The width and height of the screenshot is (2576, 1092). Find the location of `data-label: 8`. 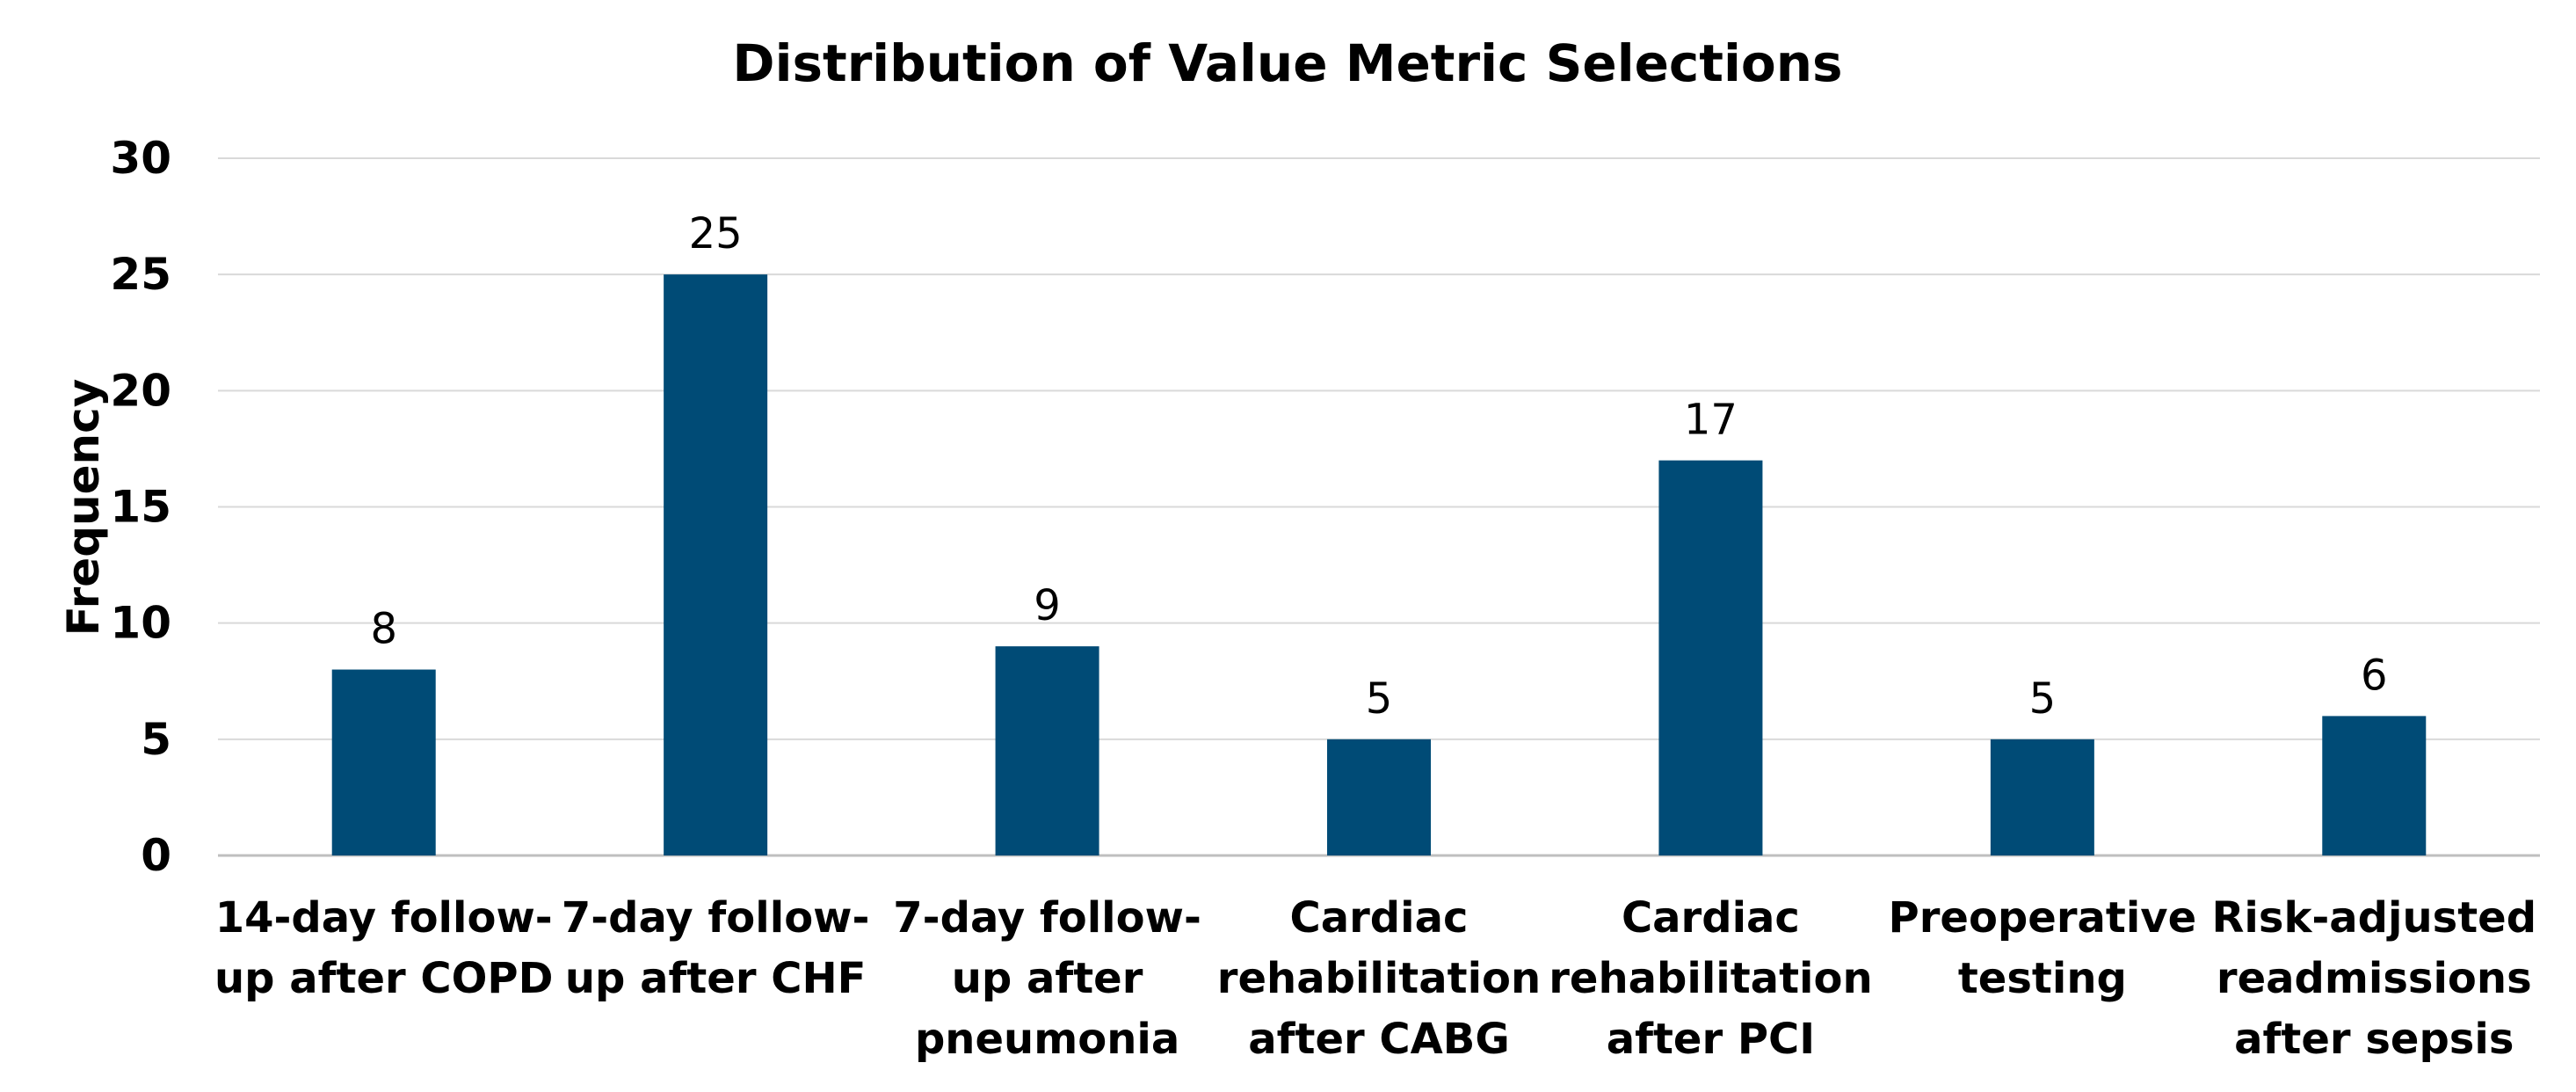

data-label: 8 is located at coordinates (383, 629).